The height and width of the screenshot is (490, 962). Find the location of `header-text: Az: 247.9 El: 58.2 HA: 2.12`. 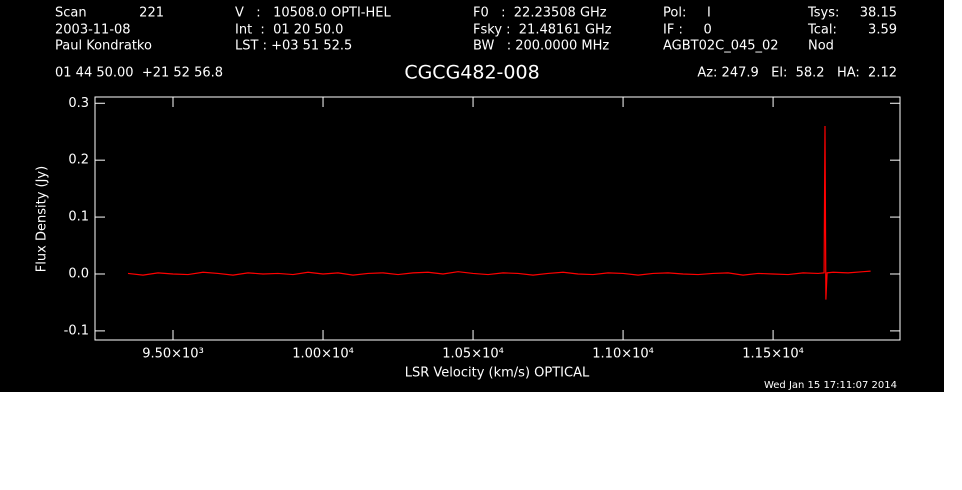

header-text: Az: 247.9 El: 58.2 HA: 2.12 is located at coordinates (797, 73).